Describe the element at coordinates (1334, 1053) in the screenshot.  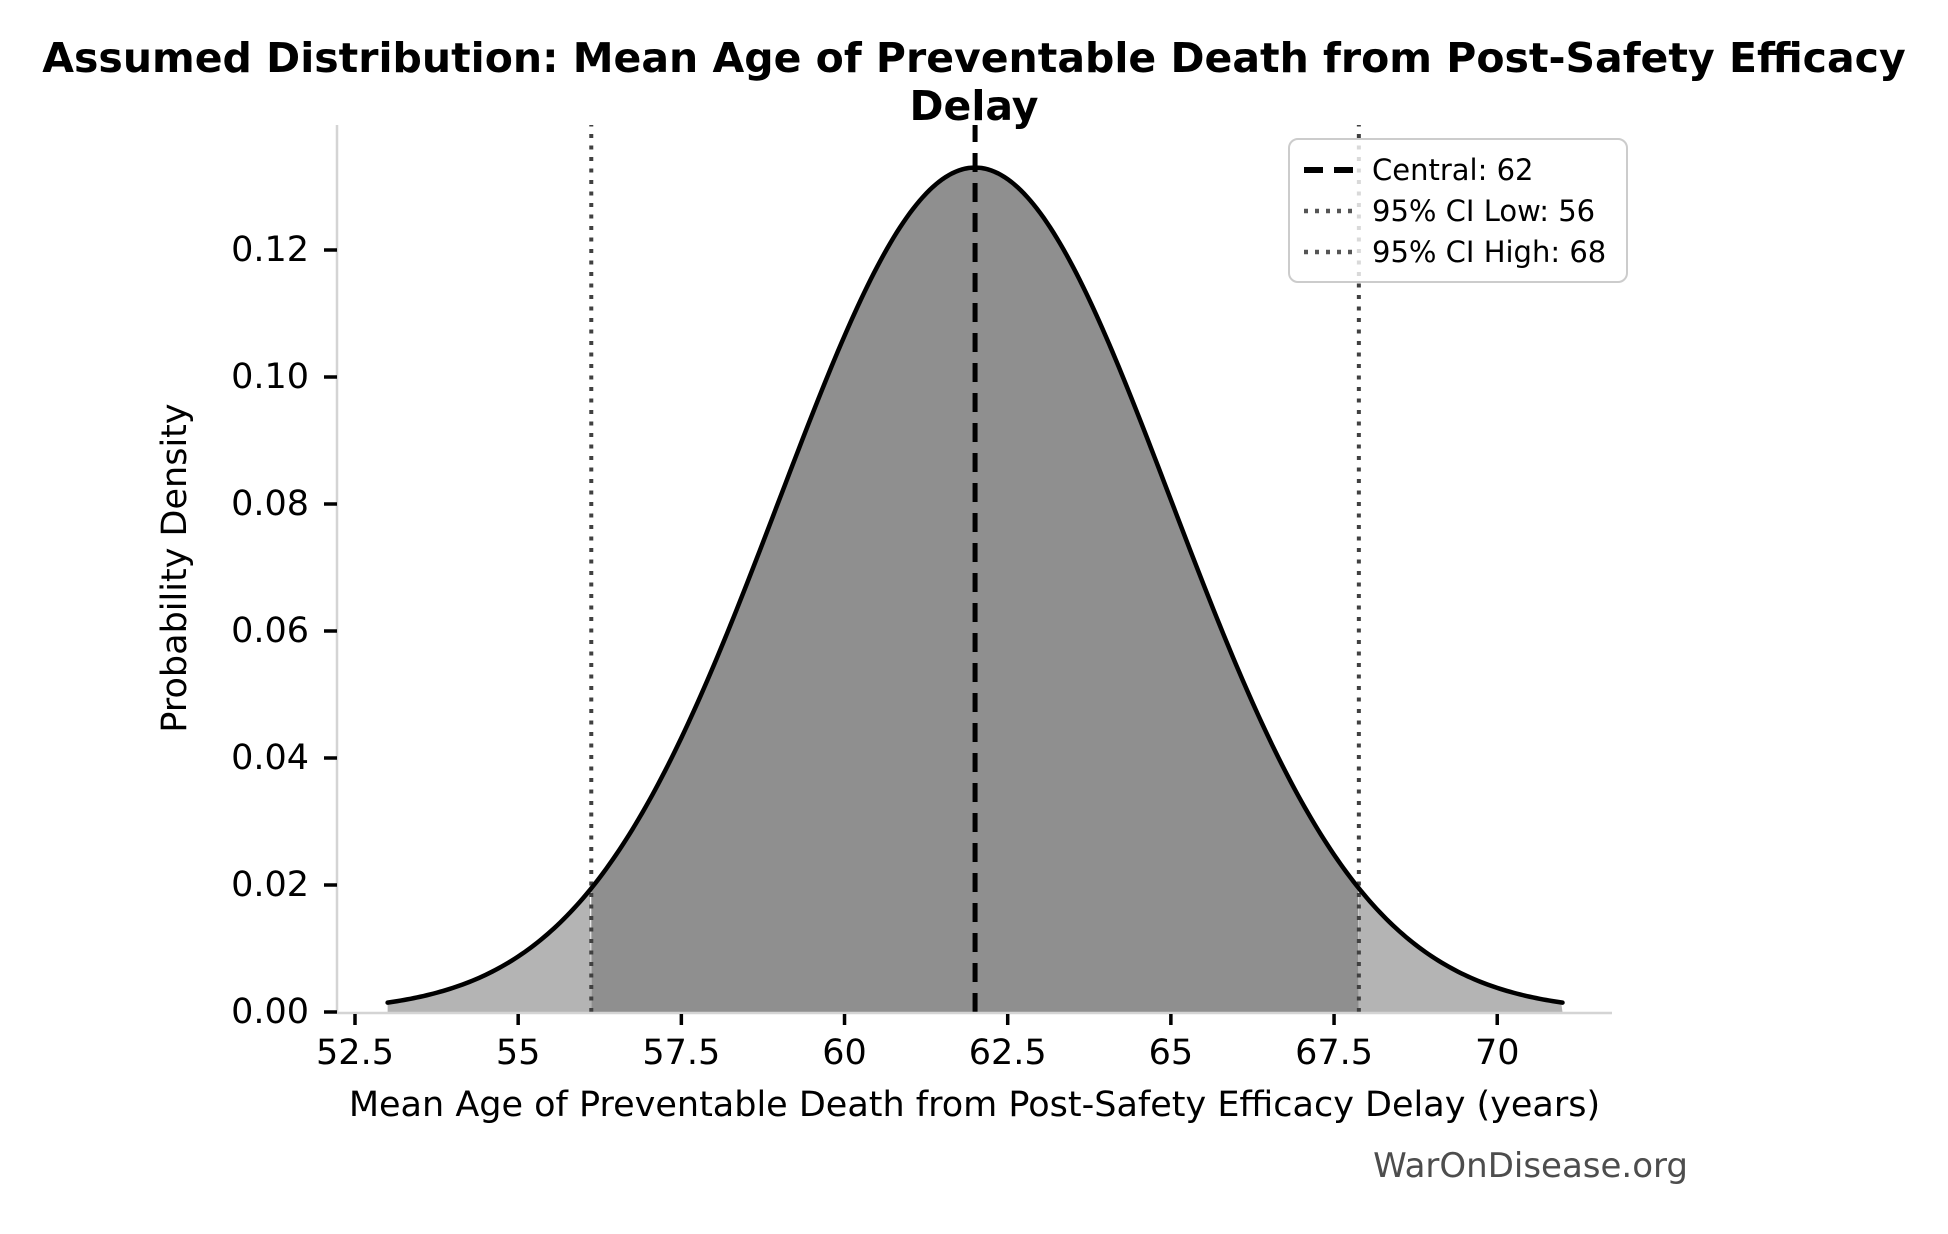
I see `svg-text: 67.5` at that location.